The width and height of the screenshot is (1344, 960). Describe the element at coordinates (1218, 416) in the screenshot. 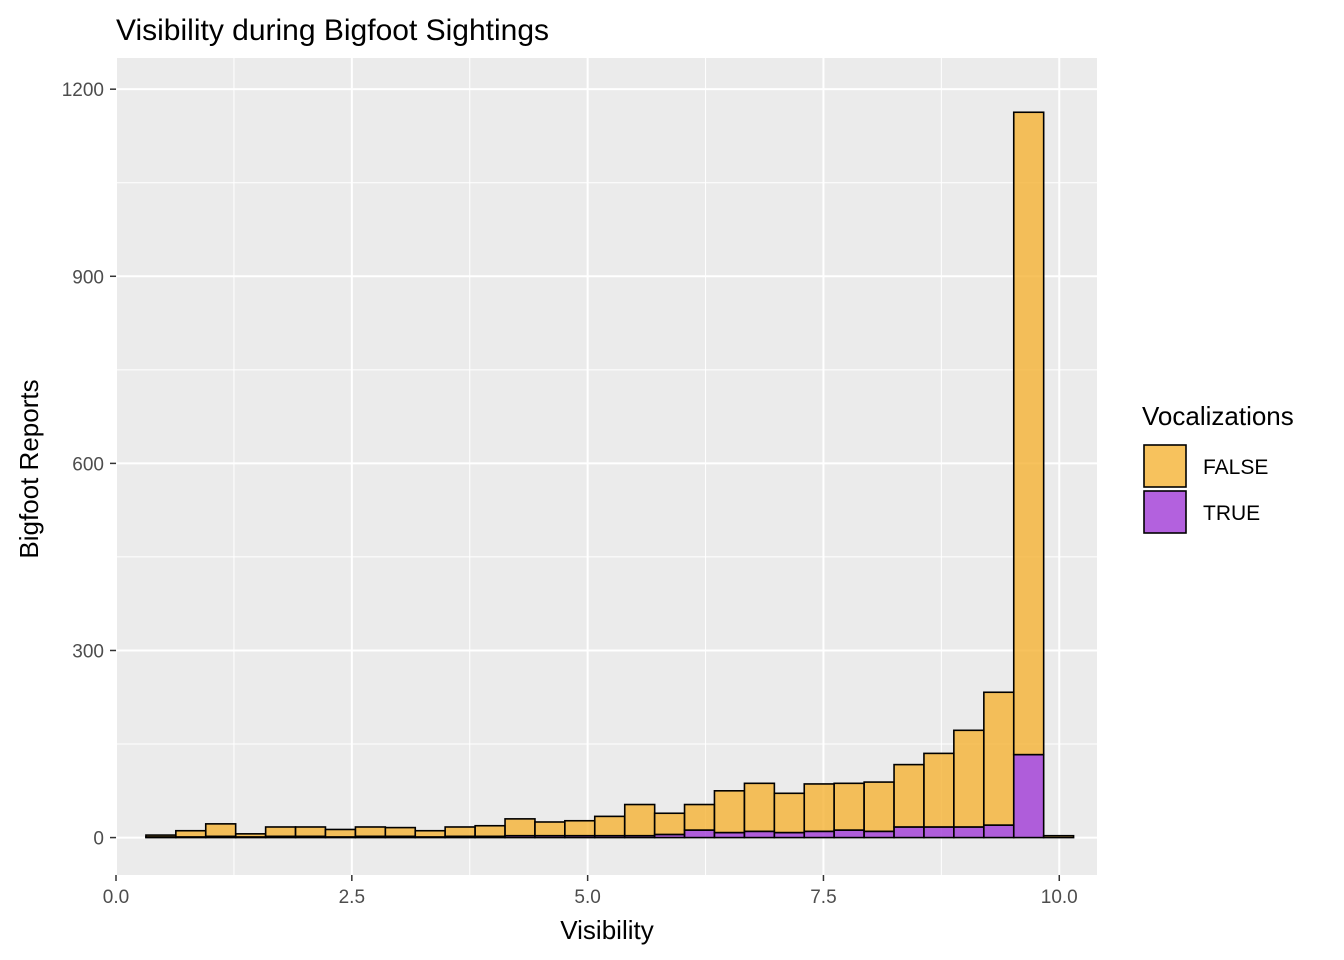

I see `legend-title: Vocalizations` at that location.